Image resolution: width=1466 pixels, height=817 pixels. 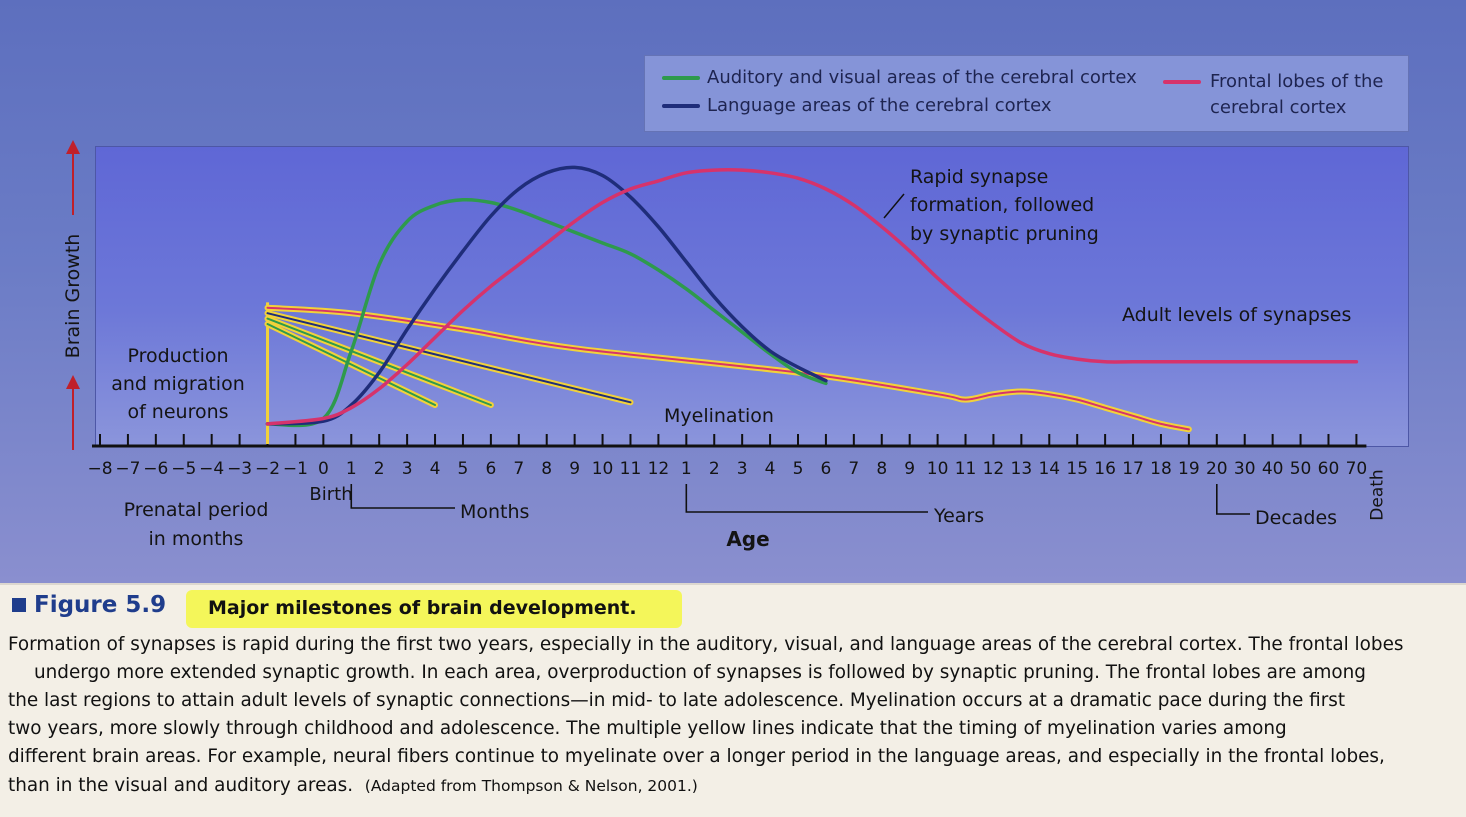 I want to click on x-group-months: Months, so click(x=494, y=512).